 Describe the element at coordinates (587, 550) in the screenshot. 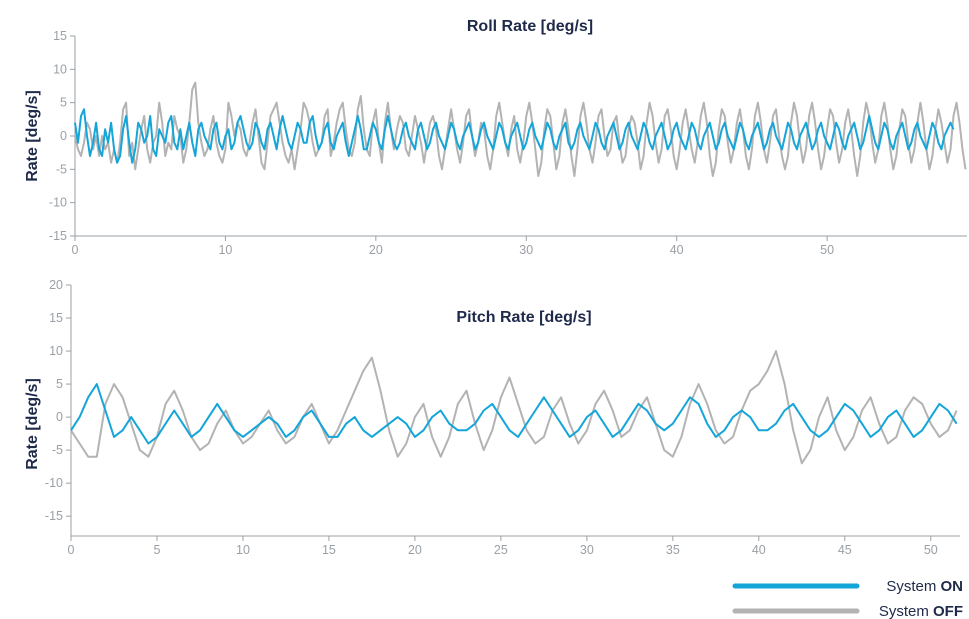

I see `pitch-rate-x-tick-label: 30` at that location.